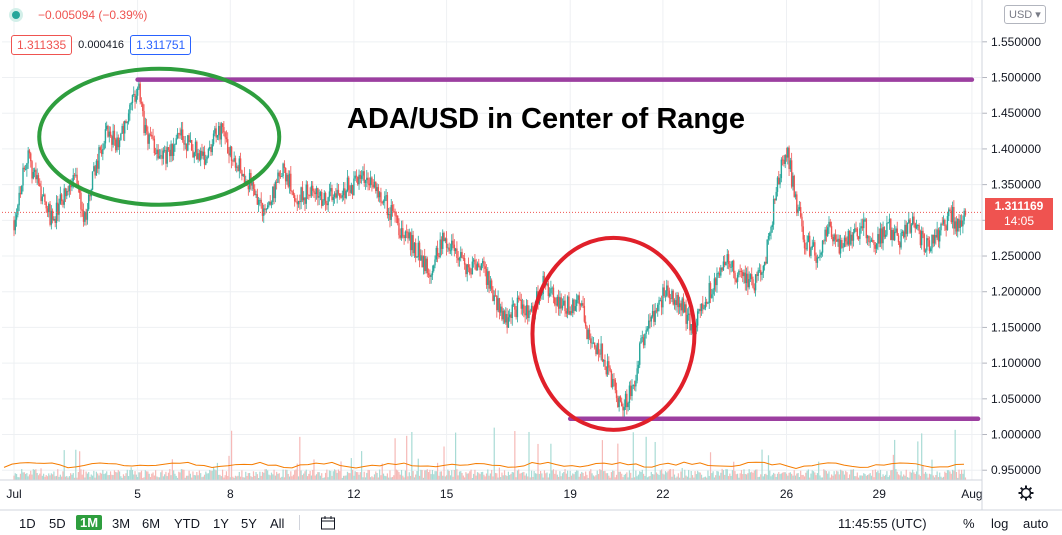  I want to click on date-range-icon, so click(328, 524).